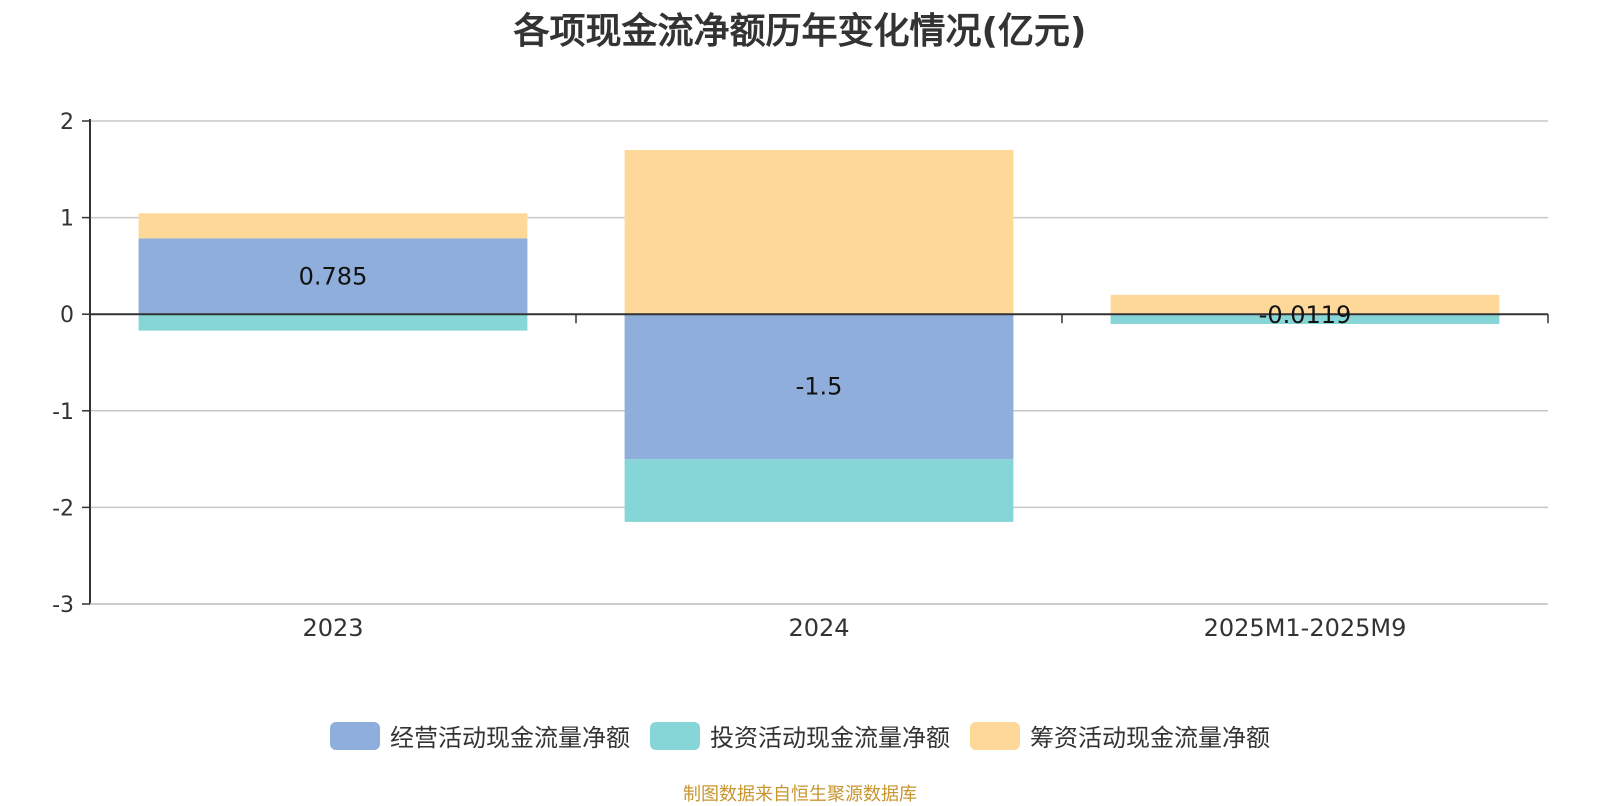 The height and width of the screenshot is (806, 1600). Describe the element at coordinates (1150, 738) in the screenshot. I see `legend-label-financing: 筹资活动现金流量净额` at that location.